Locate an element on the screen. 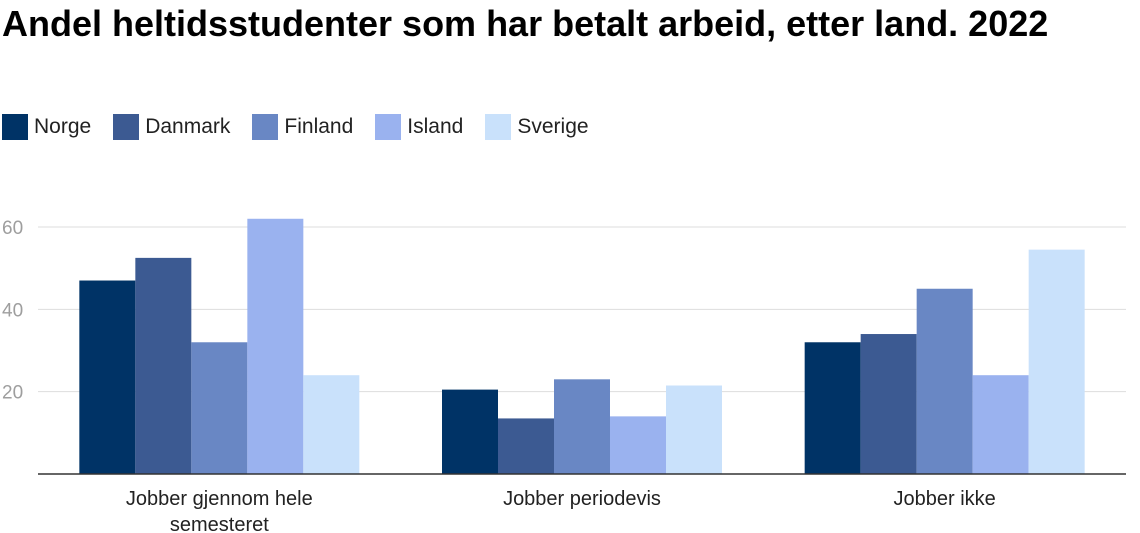 The image size is (1140, 533). legend-label-finland: Finland is located at coordinates (319, 126).